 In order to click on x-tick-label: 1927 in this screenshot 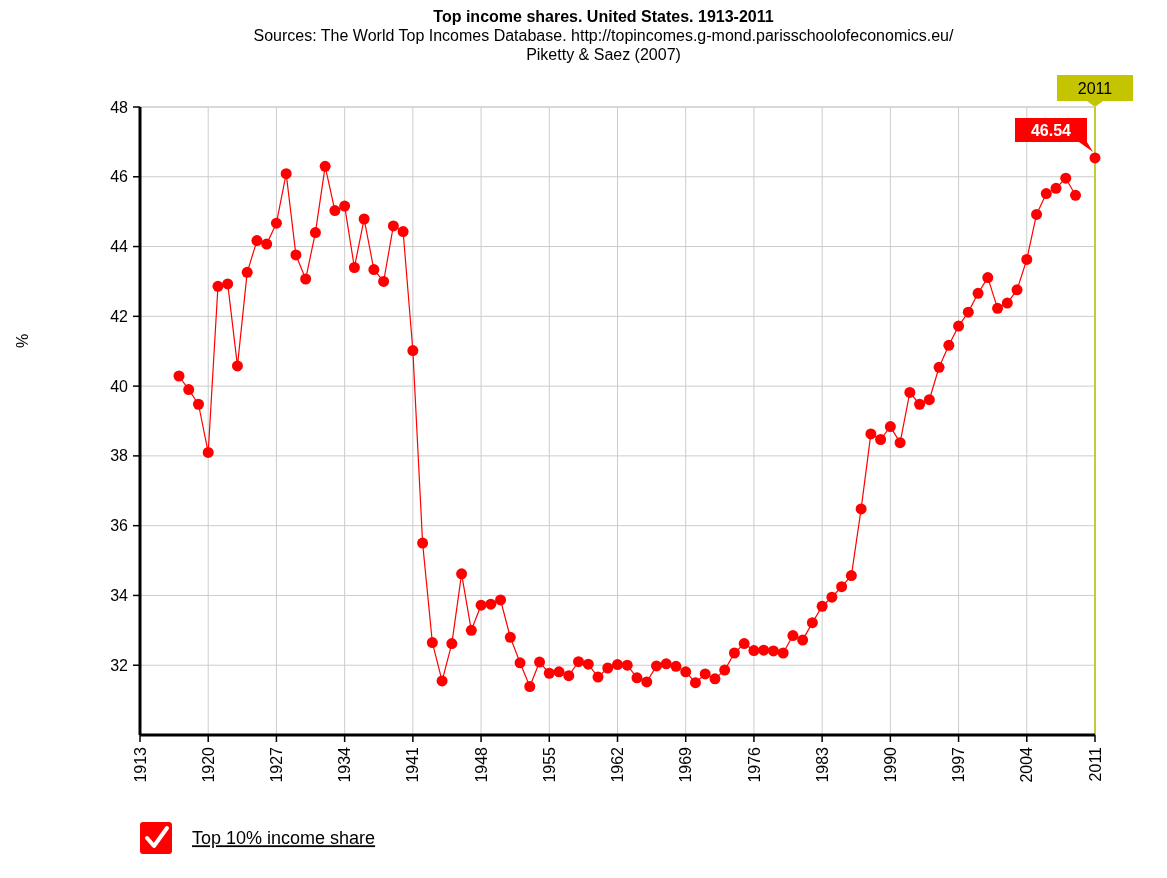, I will do `click(277, 764)`.